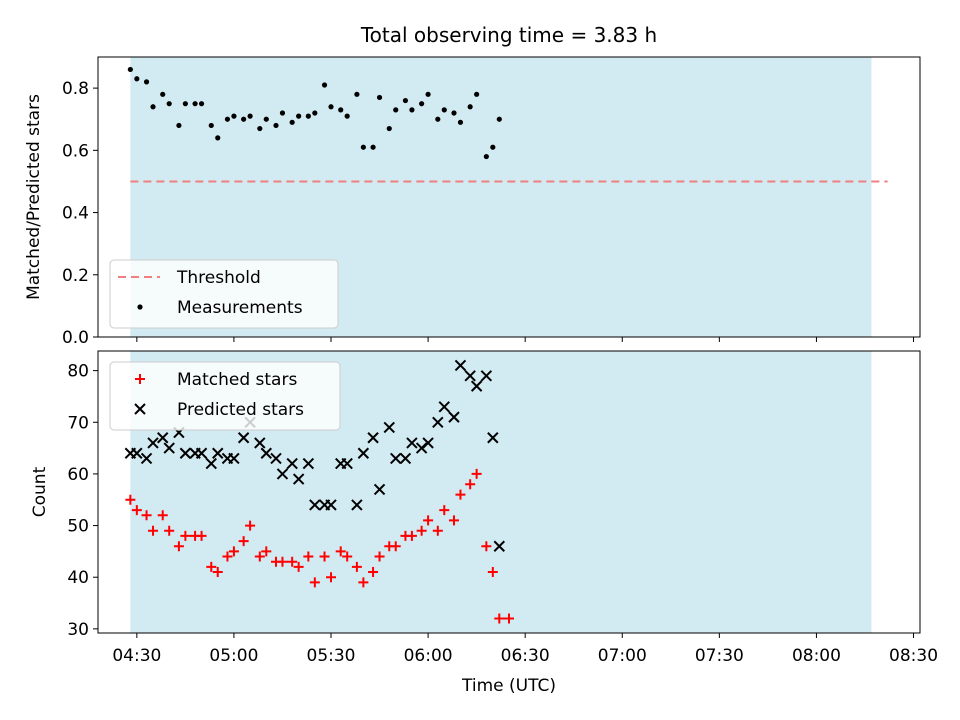  I want to click on x-tick-label: 07:30, so click(719, 656).